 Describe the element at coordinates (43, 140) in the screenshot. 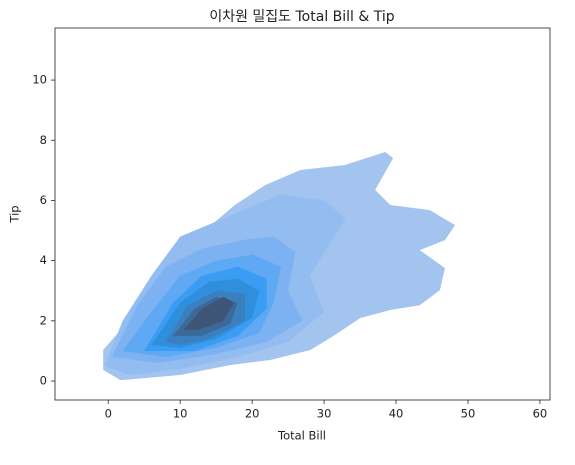

I see `y-tick-label: 8` at that location.